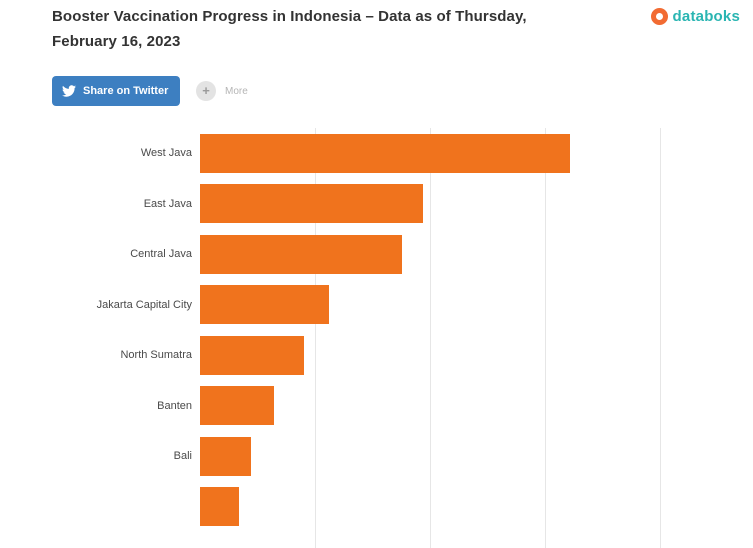 This screenshot has width=753, height=548. Describe the element at coordinates (706, 16) in the screenshot. I see `databoks-logo-text: databoks` at that location.